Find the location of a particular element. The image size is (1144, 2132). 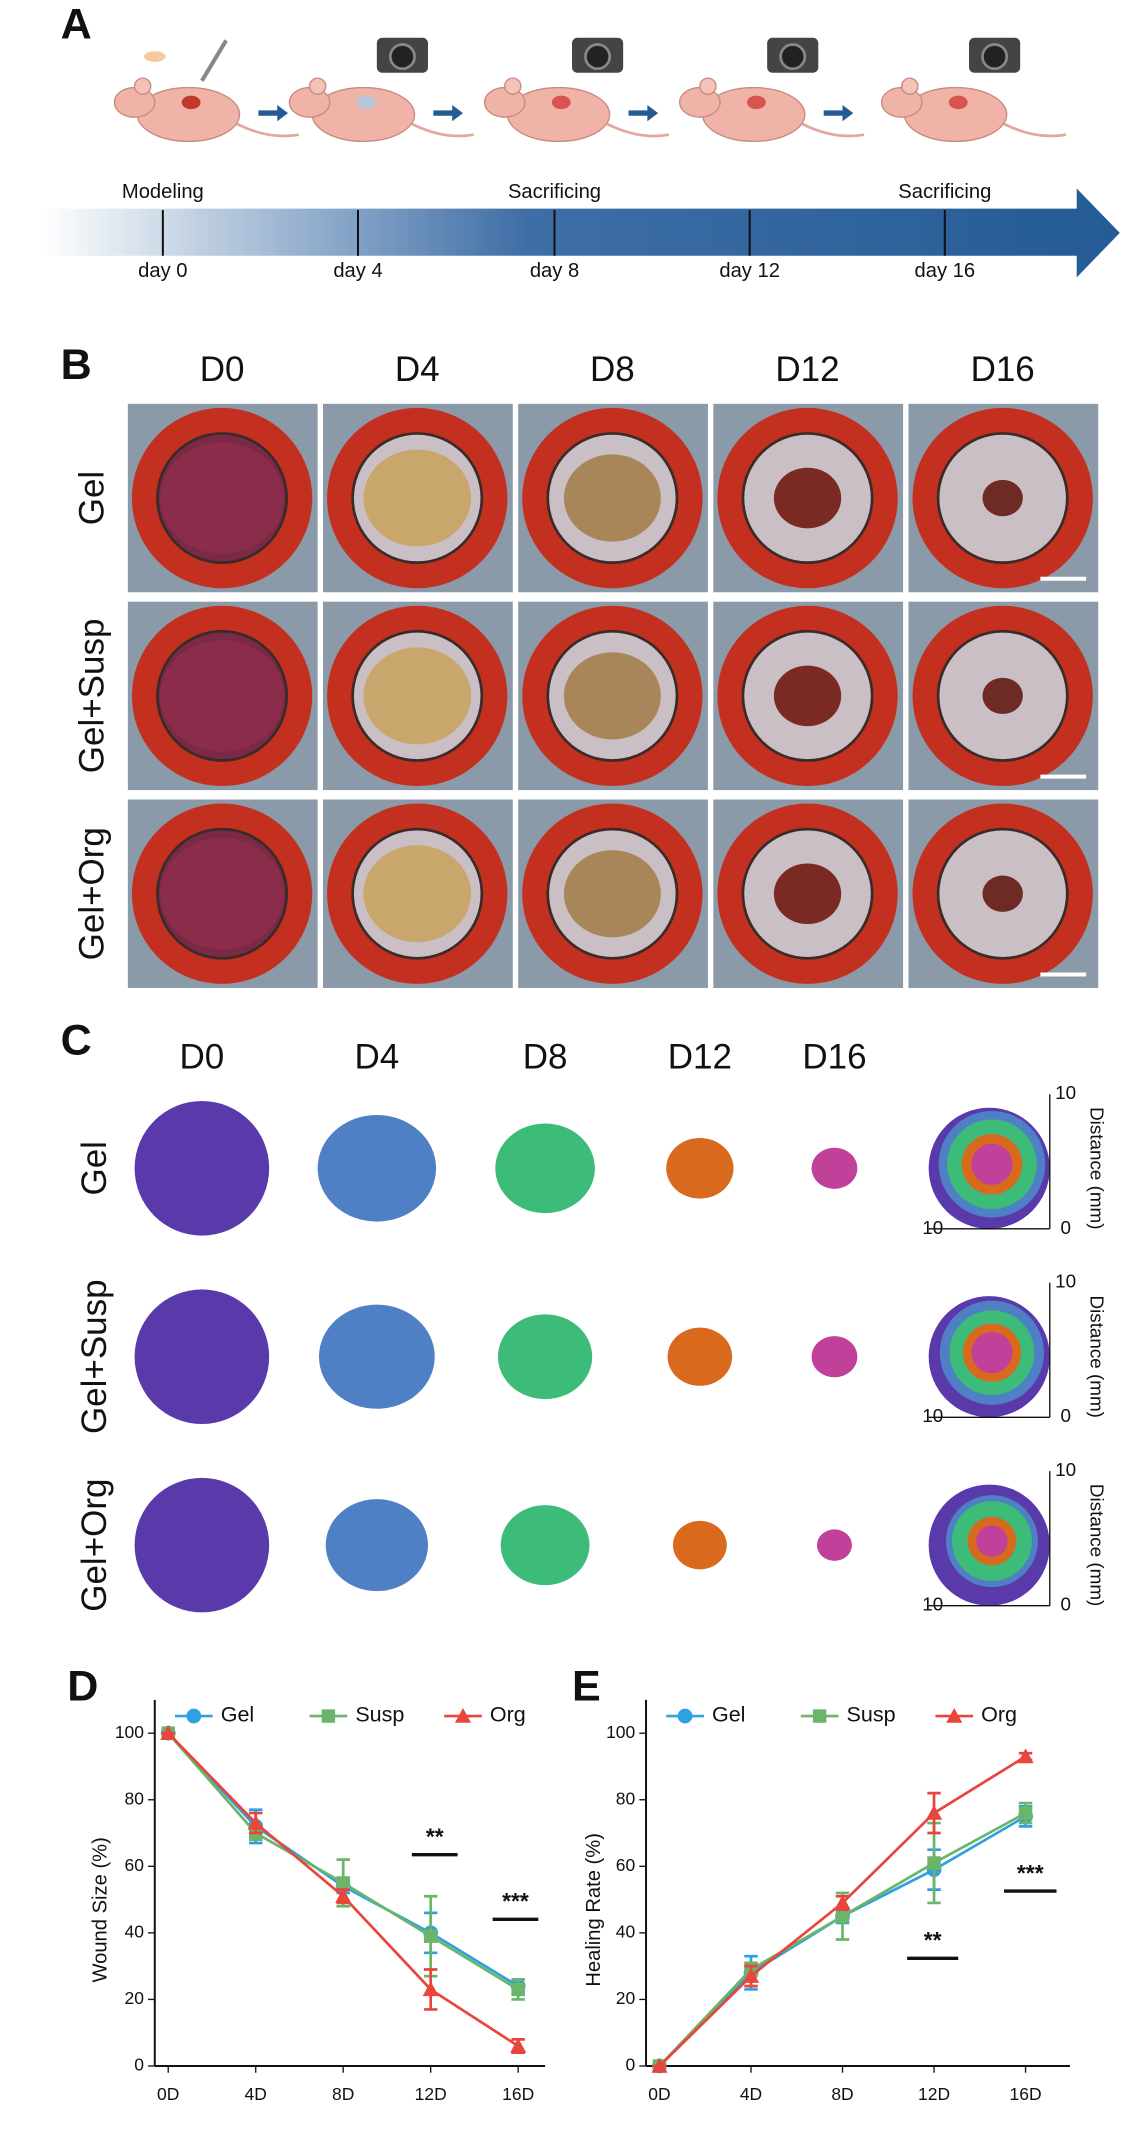

y-tick-label: 100 is located at coordinates (129, 1732).